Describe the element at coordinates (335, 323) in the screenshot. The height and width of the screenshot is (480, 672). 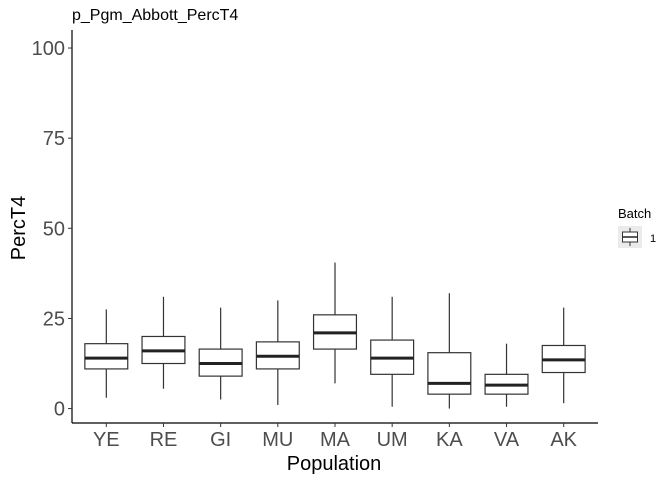
I see `box-MA` at that location.